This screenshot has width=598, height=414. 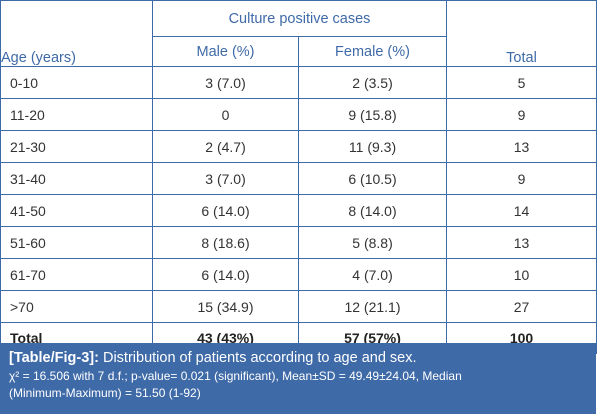 I want to click on caption-stats-line-2: (Minimum-Maximum) = 51.50 (1-92), so click(x=105, y=393).